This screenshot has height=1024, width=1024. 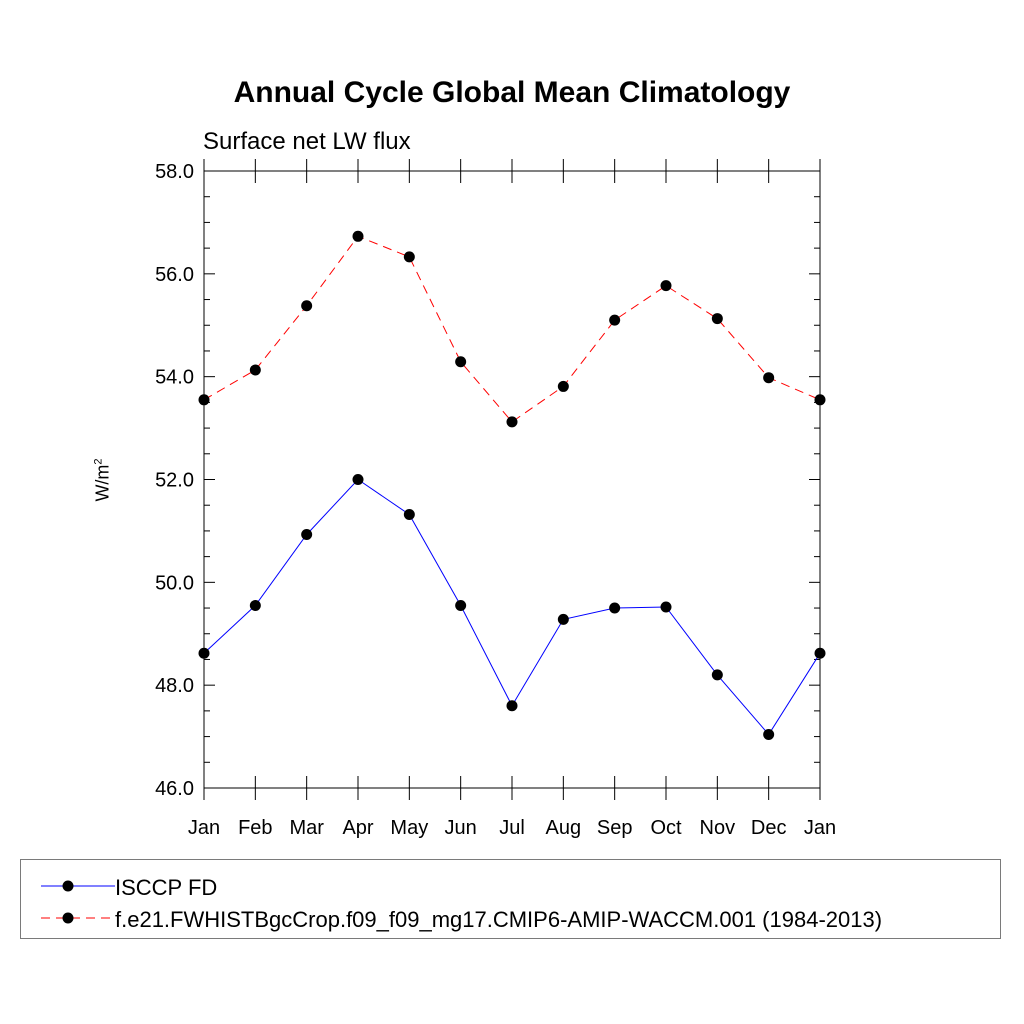 I want to click on x-tick-label: Jun, so click(x=461, y=828).